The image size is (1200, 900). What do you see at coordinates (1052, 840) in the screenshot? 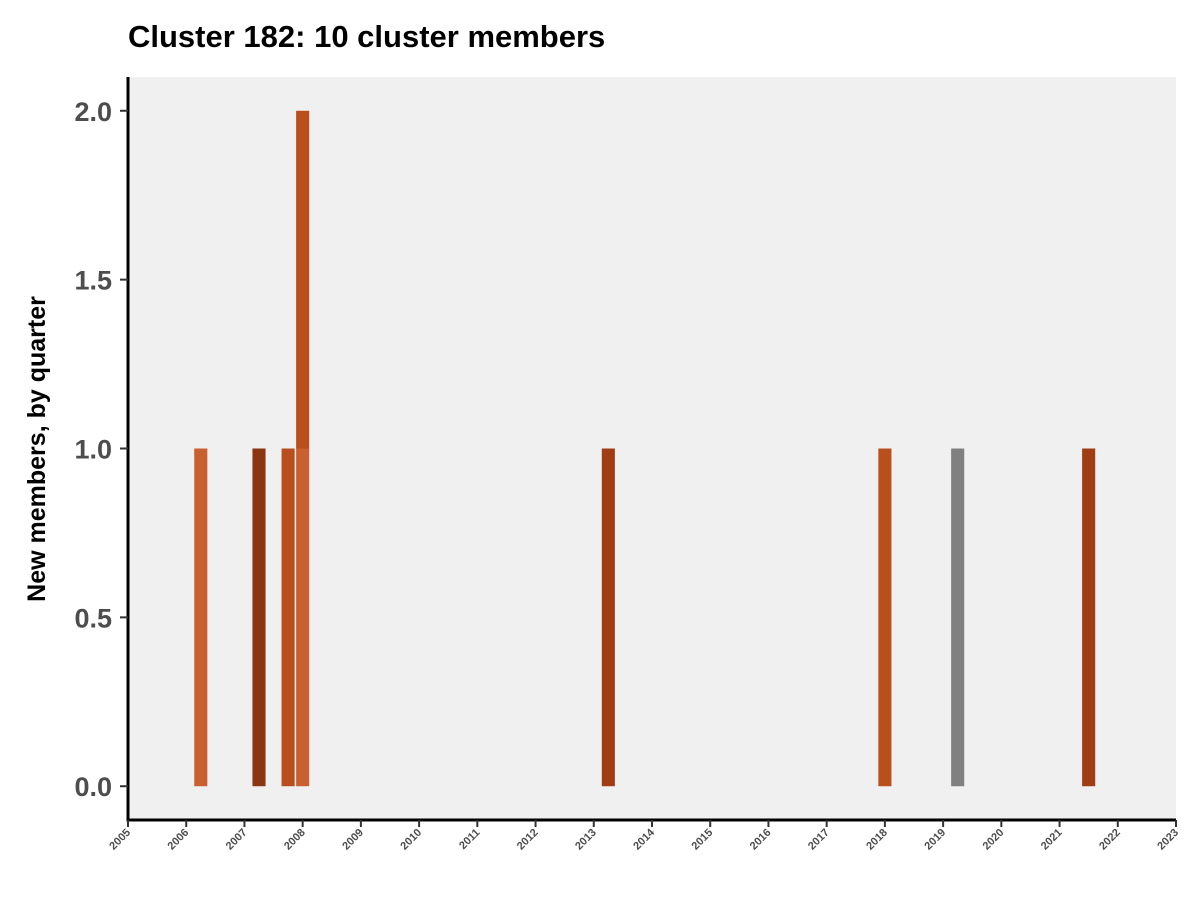
I see `x-tick-label: 2021` at bounding box center [1052, 840].